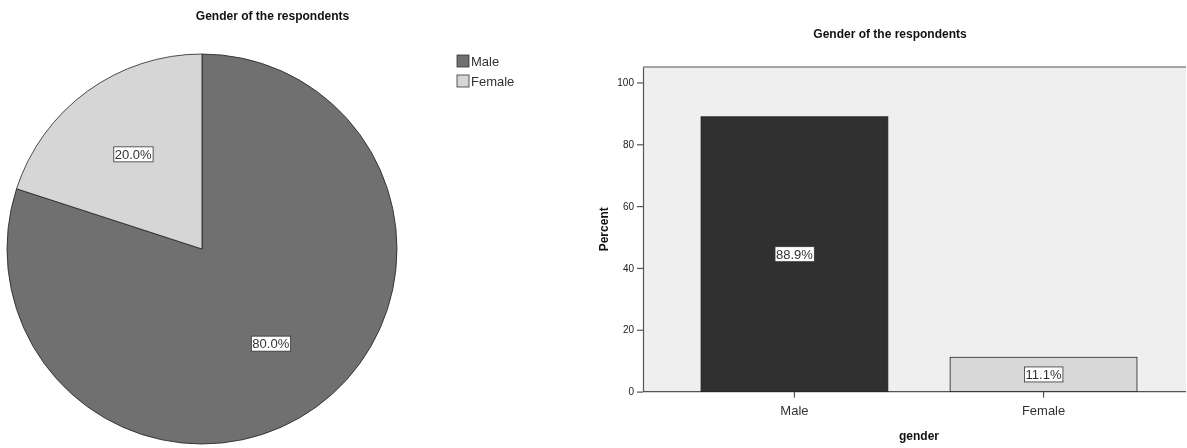 The width and height of the screenshot is (1187, 448). What do you see at coordinates (628, 268) in the screenshot?
I see `y-tick-label: 40` at bounding box center [628, 268].